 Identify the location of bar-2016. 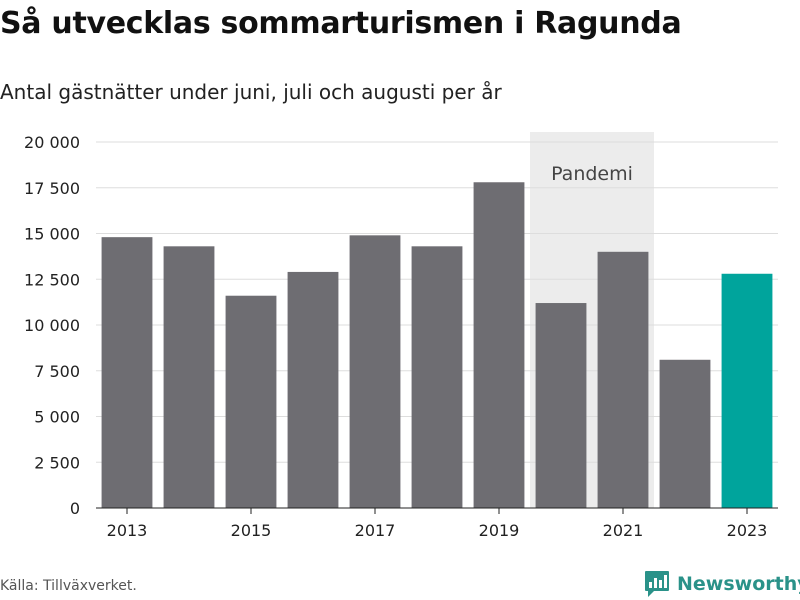
(313, 389).